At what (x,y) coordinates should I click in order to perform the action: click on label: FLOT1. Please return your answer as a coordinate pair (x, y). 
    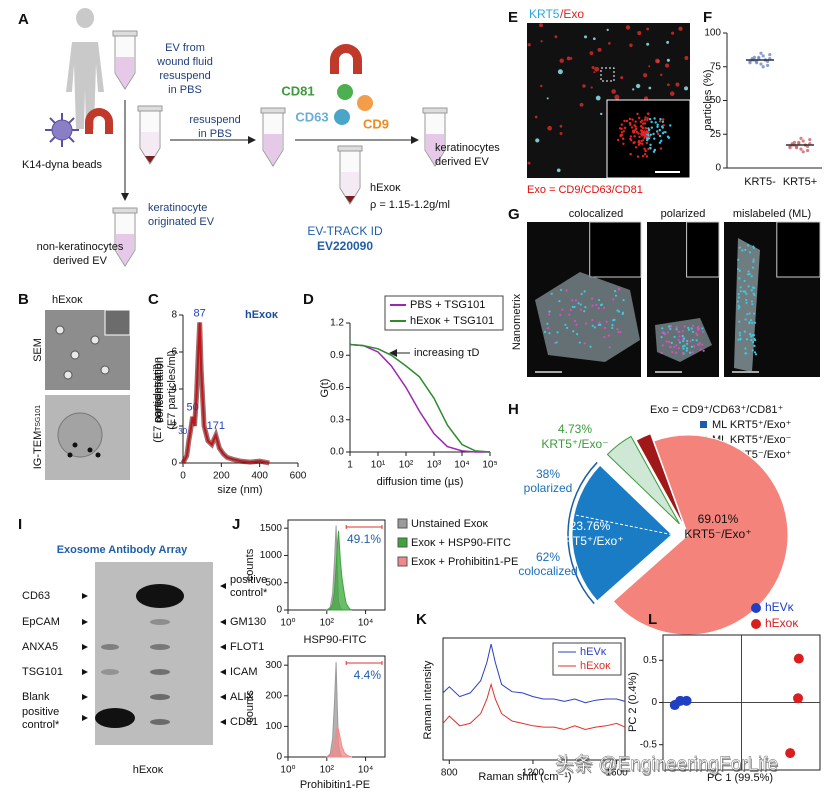
    Looking at the image, I should click on (247, 647).